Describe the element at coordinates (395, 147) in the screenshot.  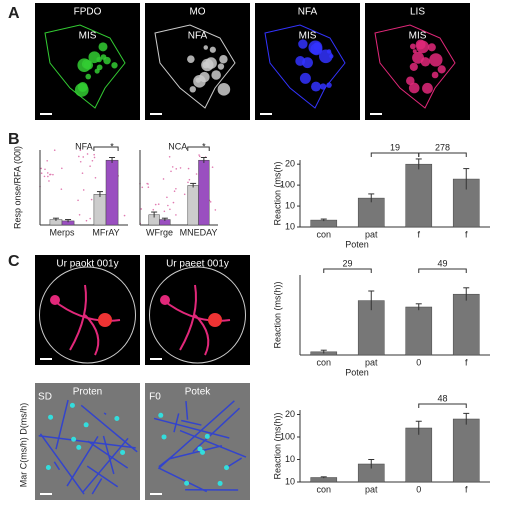
I see `annotation: 19` at that location.